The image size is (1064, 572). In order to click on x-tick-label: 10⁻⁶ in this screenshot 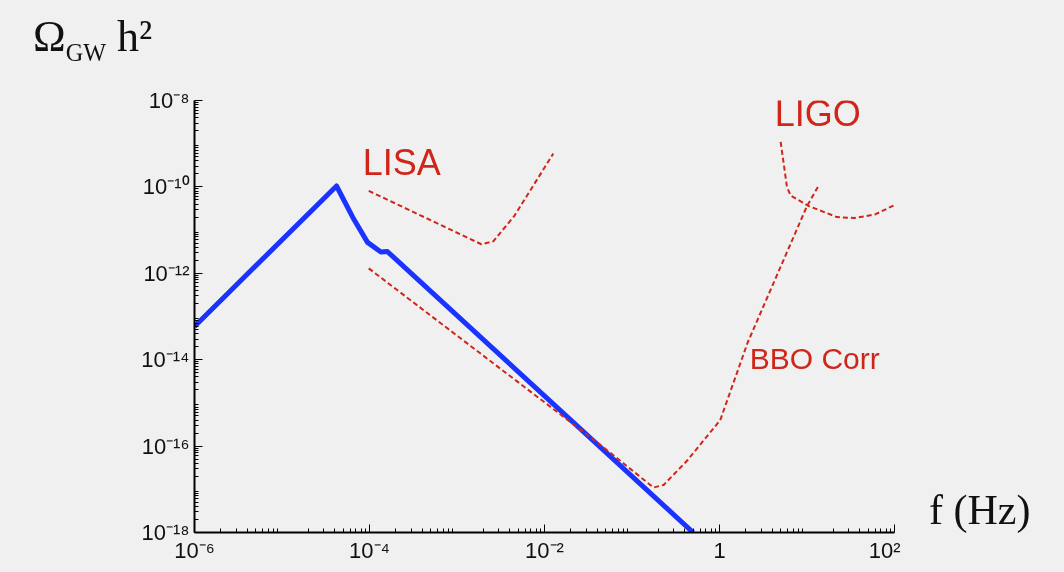, I will do `click(194, 550)`.